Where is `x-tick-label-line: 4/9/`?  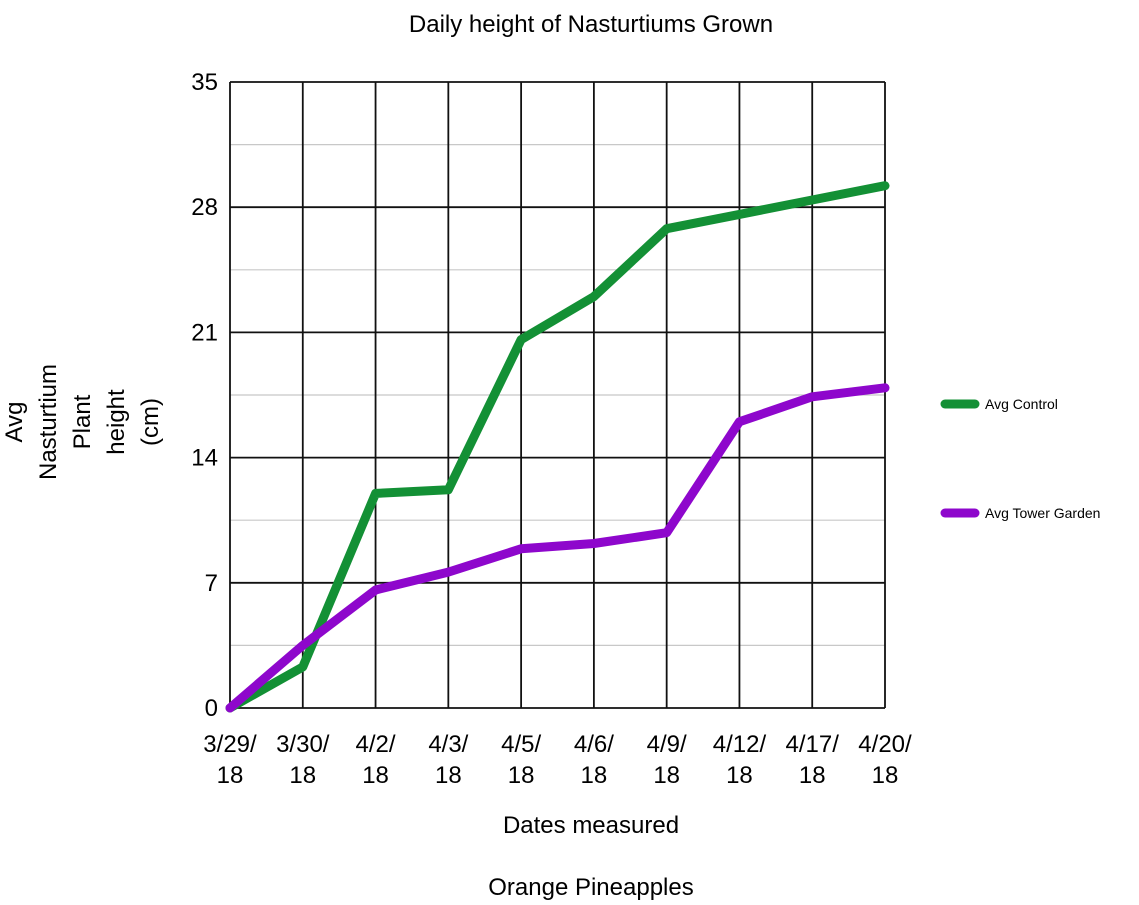
x-tick-label-line: 4/9/ is located at coordinates (667, 744).